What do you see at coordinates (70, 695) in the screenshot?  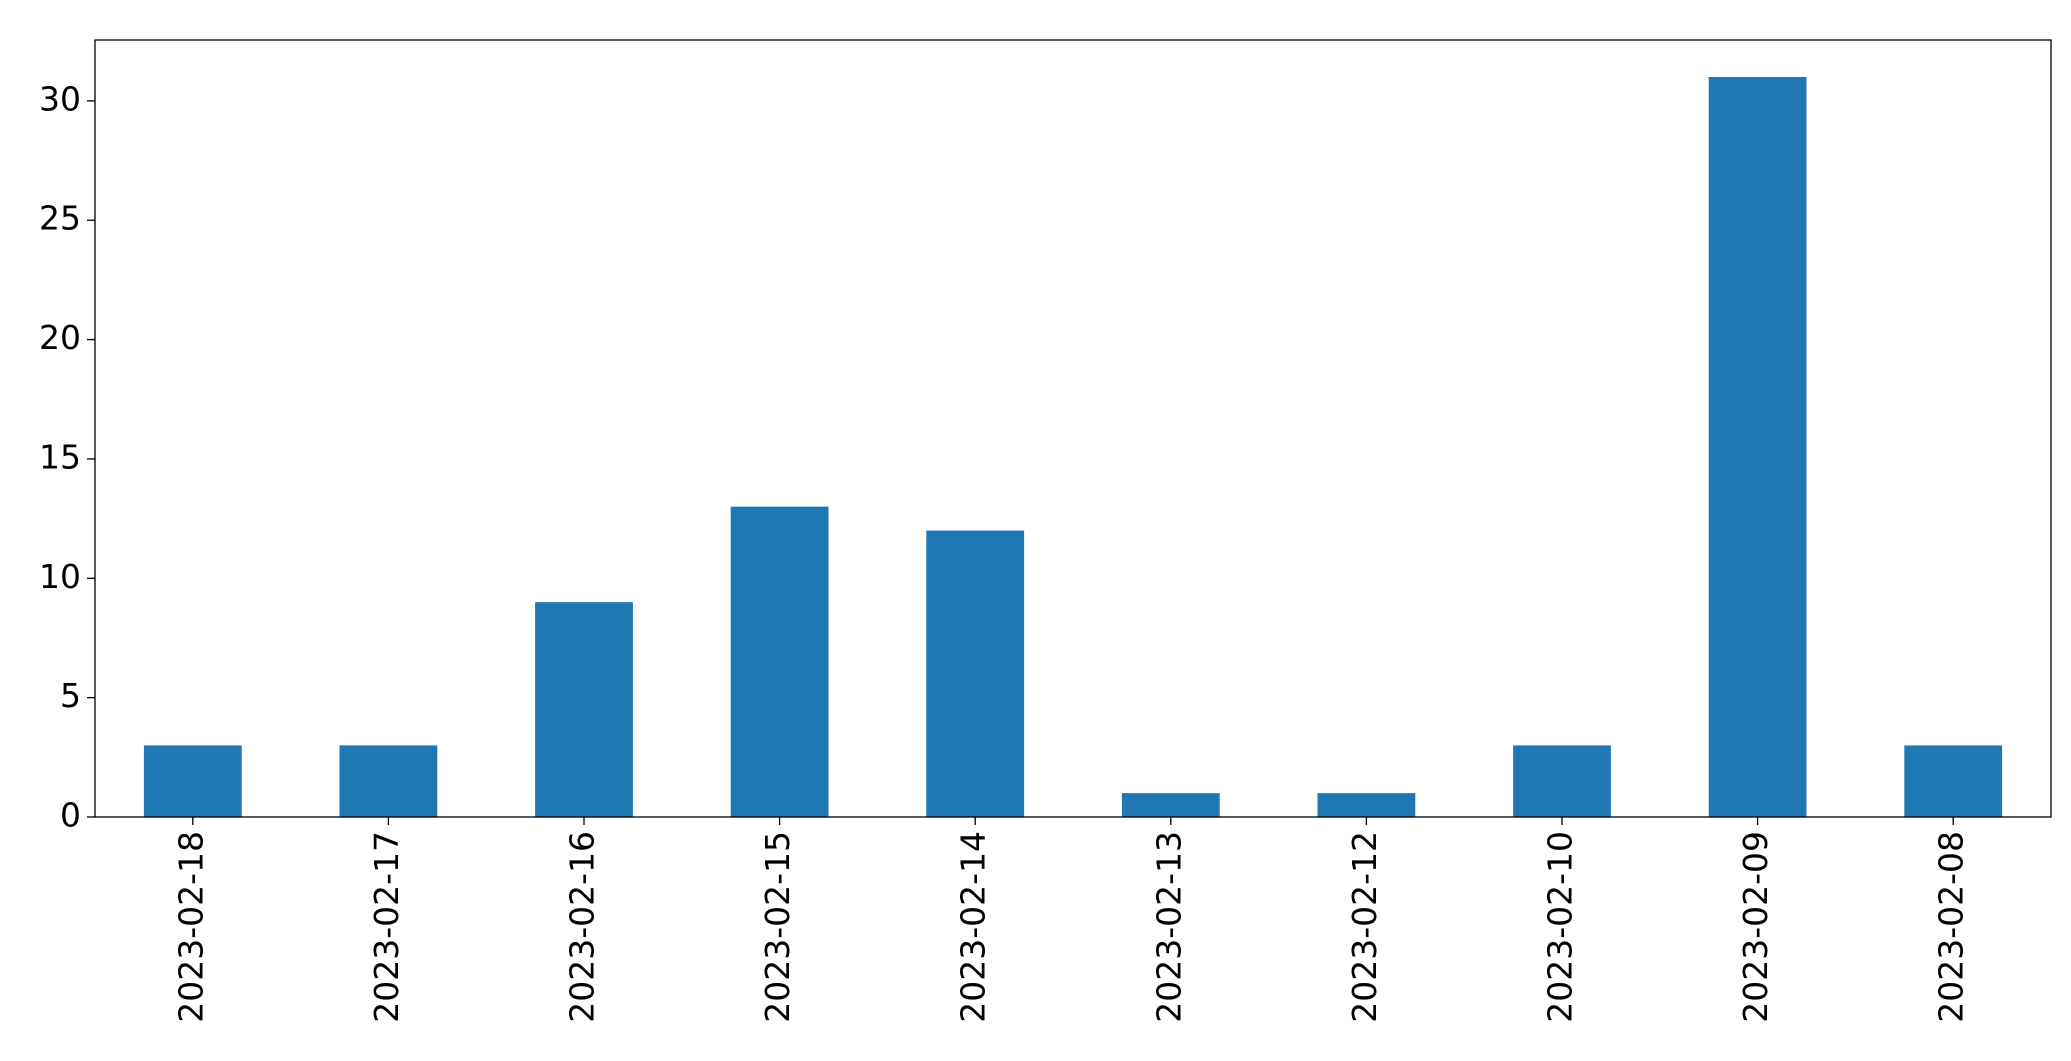 I see `y-tick-label: 5` at bounding box center [70, 695].